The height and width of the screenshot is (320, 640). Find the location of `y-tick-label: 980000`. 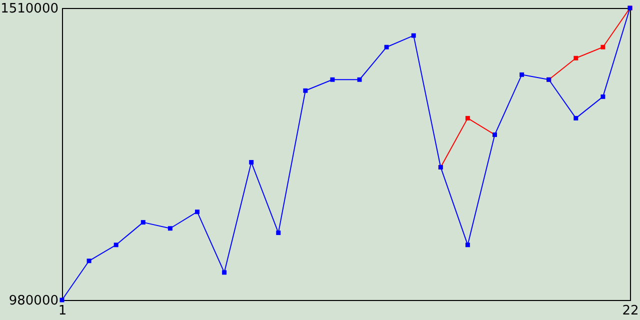

y-tick-label: 980000 is located at coordinates (33, 301).